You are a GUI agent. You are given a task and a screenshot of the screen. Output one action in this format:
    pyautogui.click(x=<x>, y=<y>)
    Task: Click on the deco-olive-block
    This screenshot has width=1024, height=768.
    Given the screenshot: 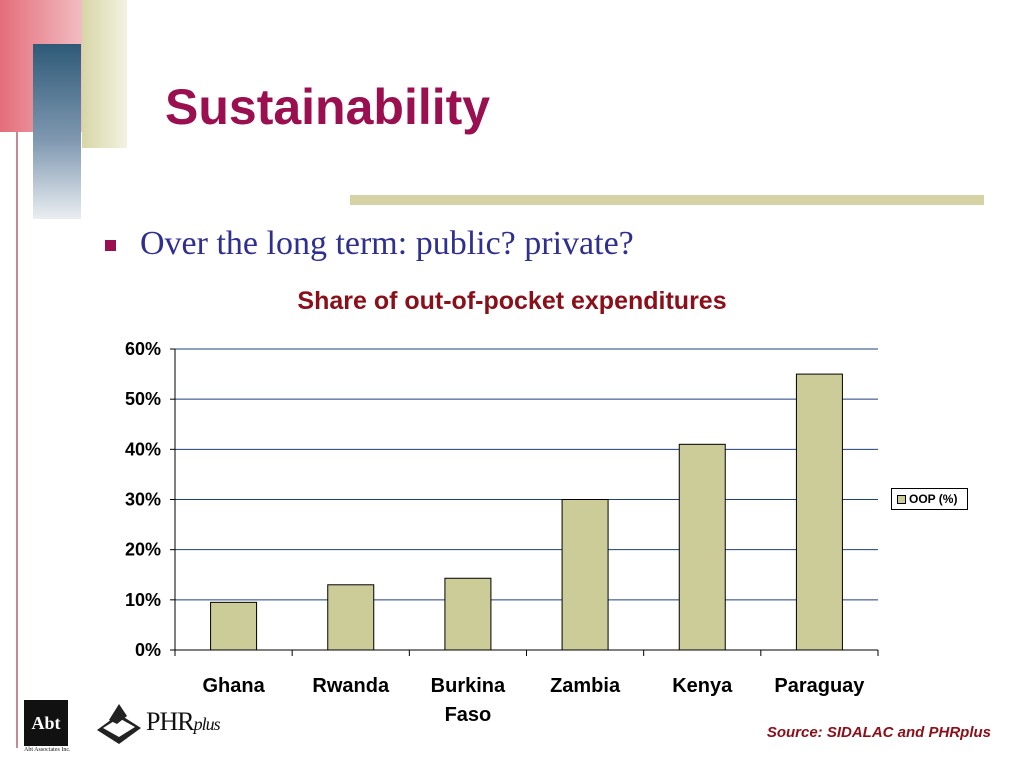 What is the action you would take?
    pyautogui.click(x=104, y=74)
    